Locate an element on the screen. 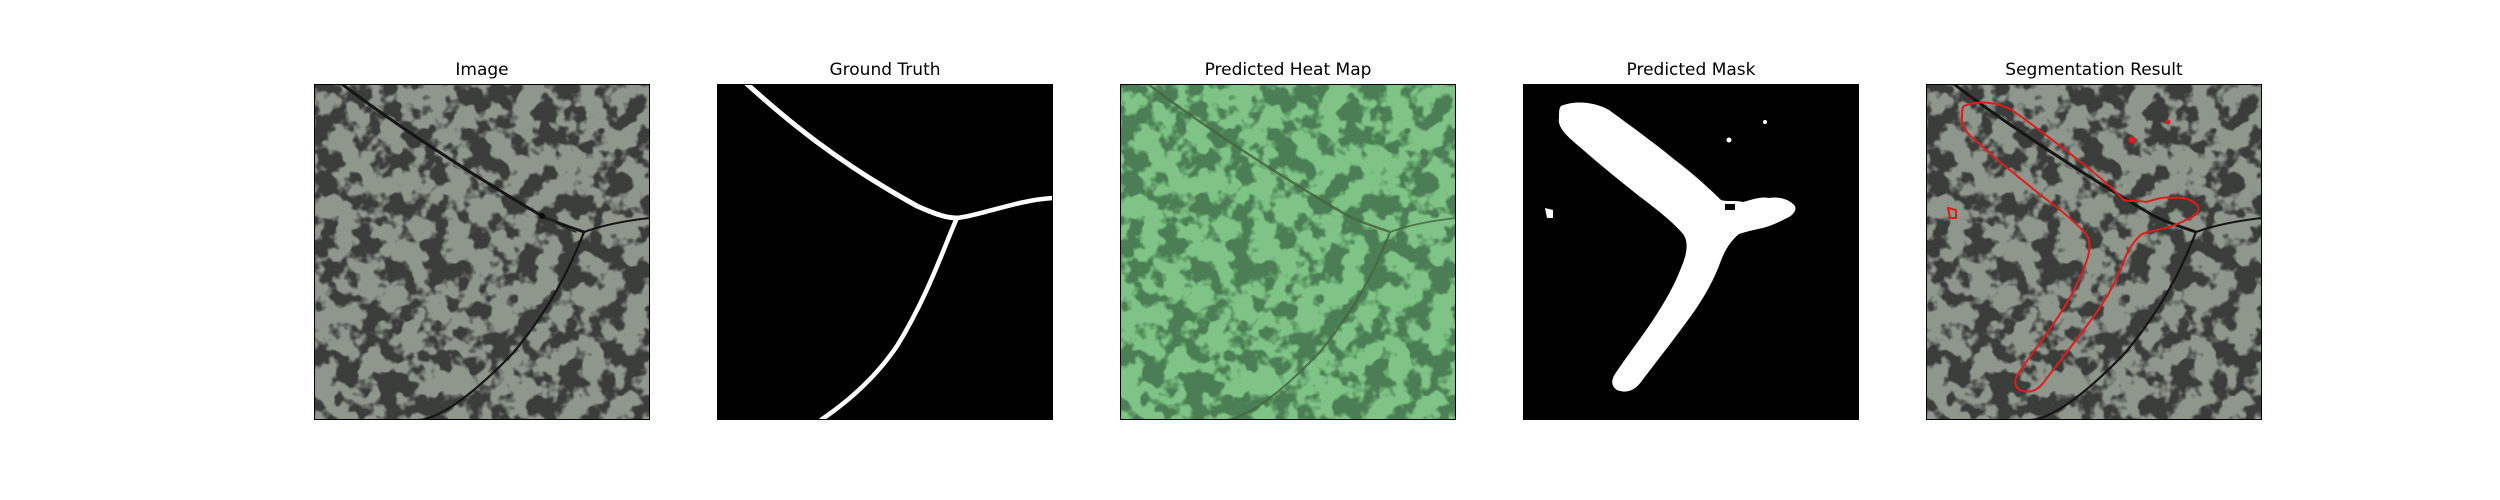  panel-segmentation-result is located at coordinates (2094, 252).